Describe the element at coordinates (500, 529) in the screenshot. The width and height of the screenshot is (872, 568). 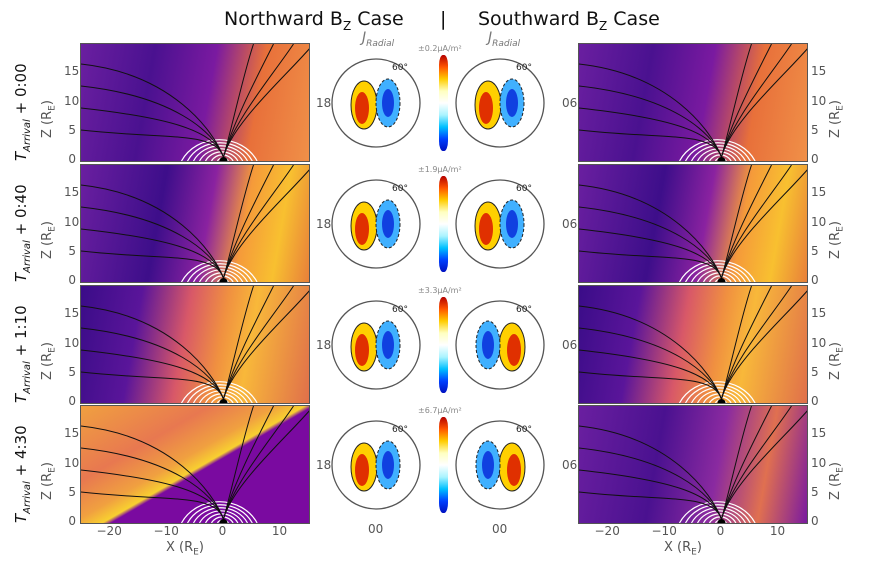
I see `mlt-00-right: 00` at that location.